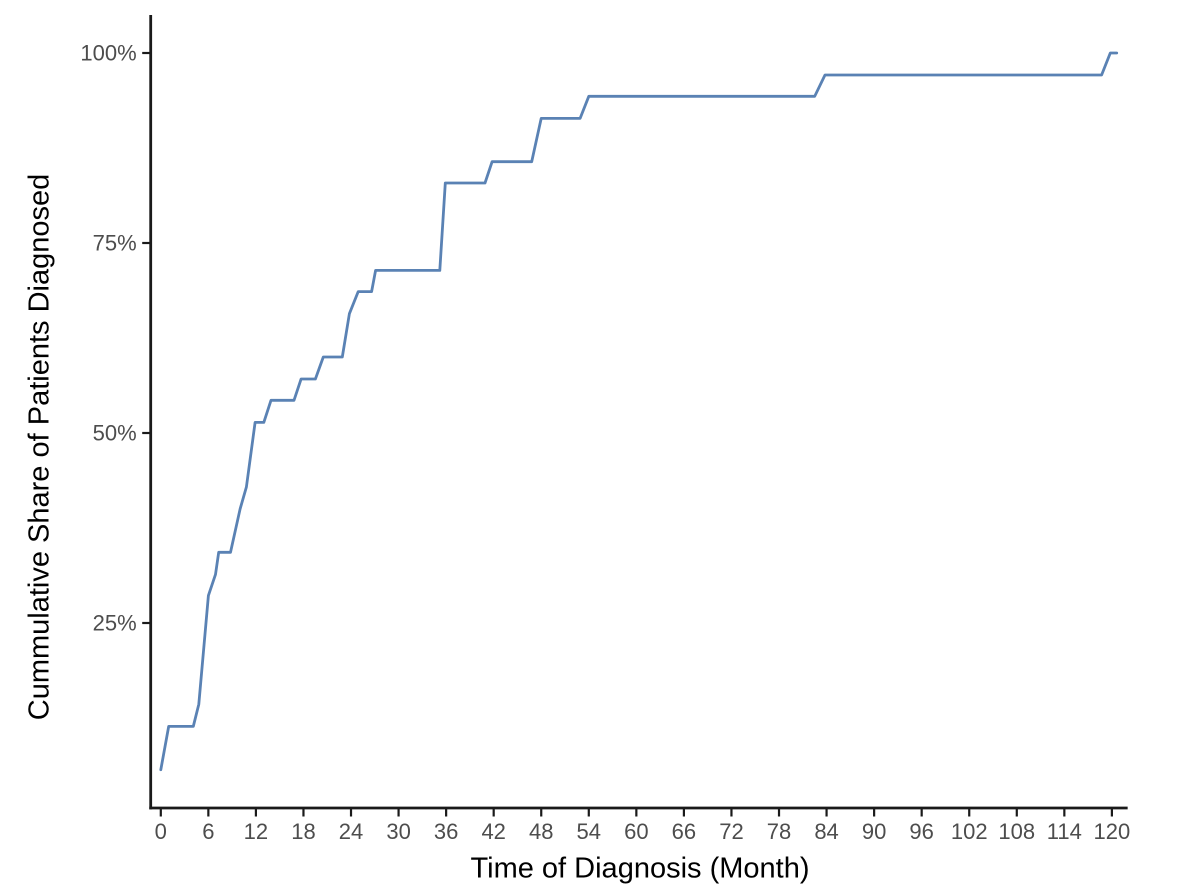 The height and width of the screenshot is (895, 1200). I want to click on y-tick-label: 75%, so click(115, 243).